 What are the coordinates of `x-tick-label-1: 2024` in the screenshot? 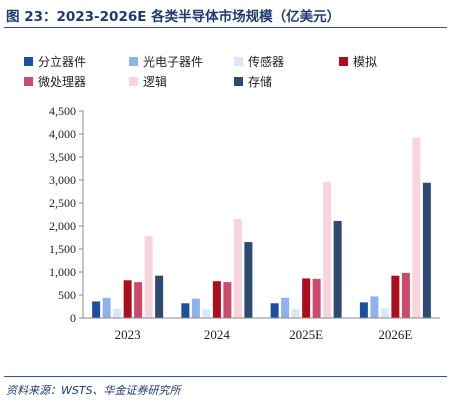 It's located at (217, 334).